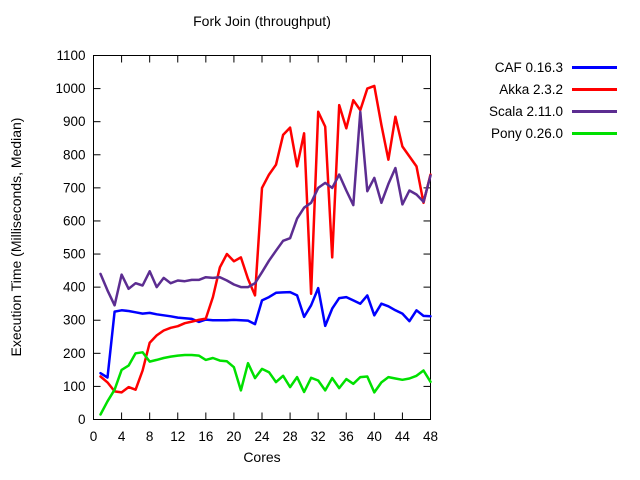 Image resolution: width=640 pixels, height=480 pixels. Describe the element at coordinates (70, 88) in the screenshot. I see `y-tick-label: 1000` at that location.